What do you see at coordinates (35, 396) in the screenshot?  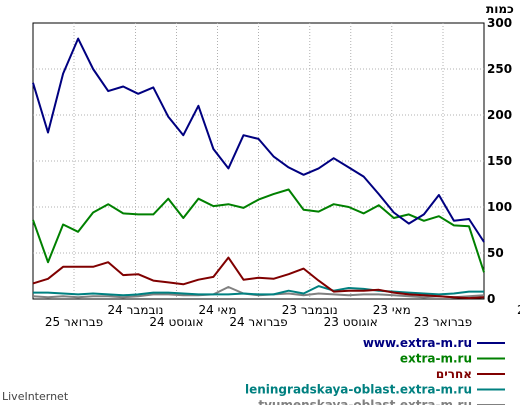 I see `footer-logo-text: LiveInternet` at bounding box center [35, 396].